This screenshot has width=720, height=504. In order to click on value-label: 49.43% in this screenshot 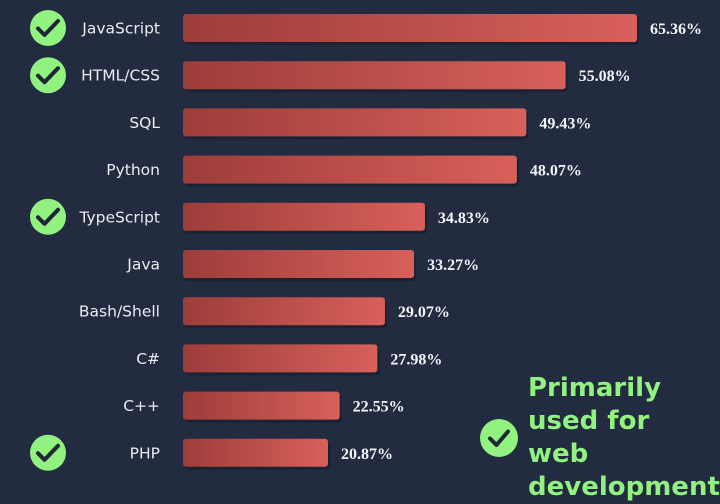, I will do `click(565, 123)`.